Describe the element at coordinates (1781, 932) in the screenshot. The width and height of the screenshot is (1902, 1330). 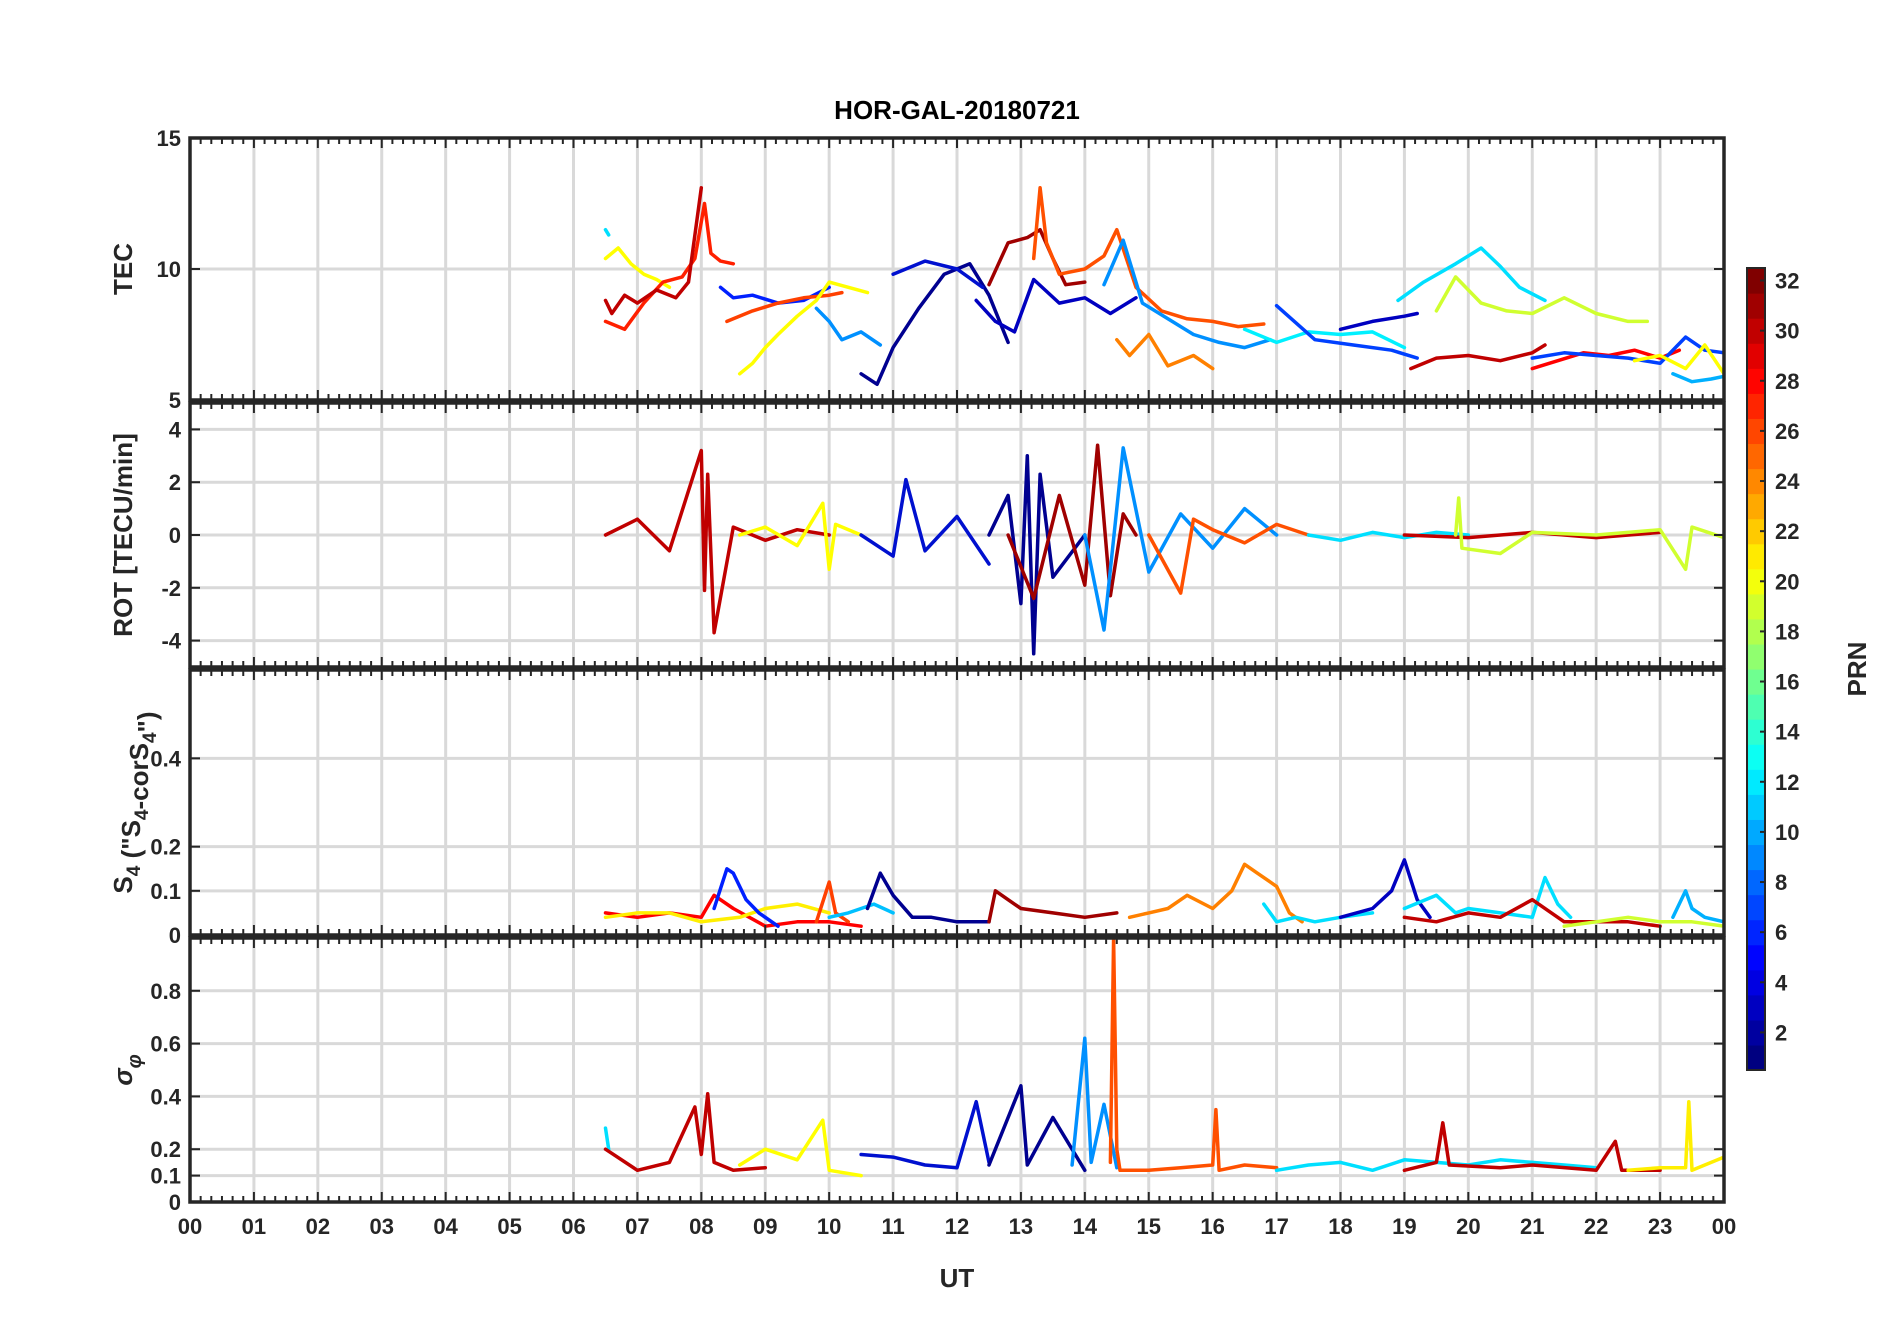
I see `colorbar-tick-label: 6` at that location.